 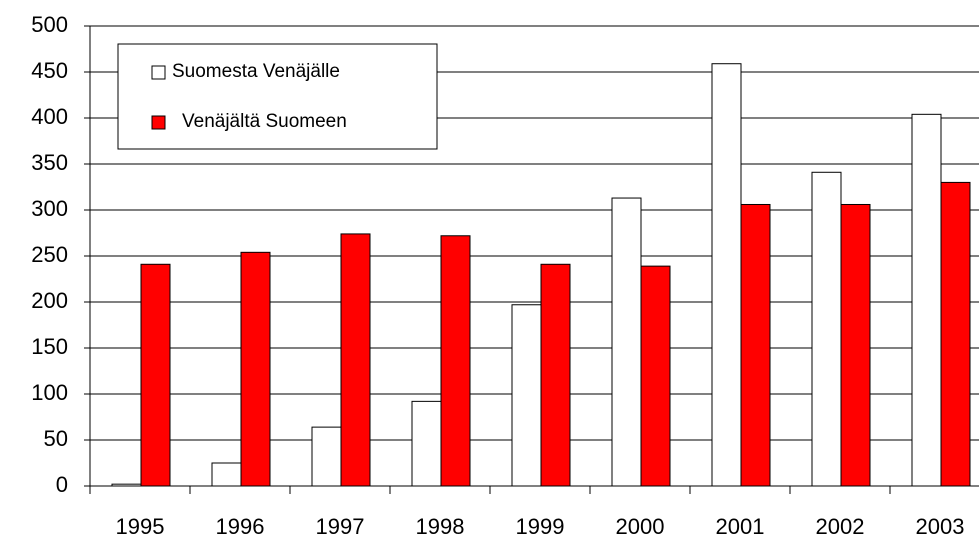 What do you see at coordinates (256, 71) in the screenshot?
I see `legend-label: Suomesta Venäjälle` at bounding box center [256, 71].